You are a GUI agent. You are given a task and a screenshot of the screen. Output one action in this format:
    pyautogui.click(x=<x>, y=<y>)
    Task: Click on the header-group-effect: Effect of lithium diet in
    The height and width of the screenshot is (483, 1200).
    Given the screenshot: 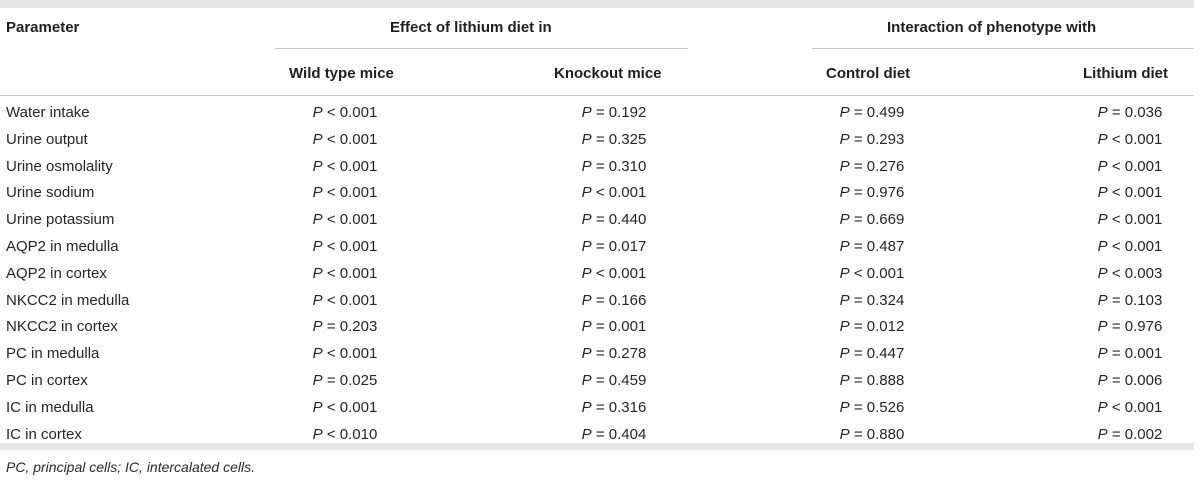 What is the action you would take?
    pyautogui.click(x=471, y=27)
    